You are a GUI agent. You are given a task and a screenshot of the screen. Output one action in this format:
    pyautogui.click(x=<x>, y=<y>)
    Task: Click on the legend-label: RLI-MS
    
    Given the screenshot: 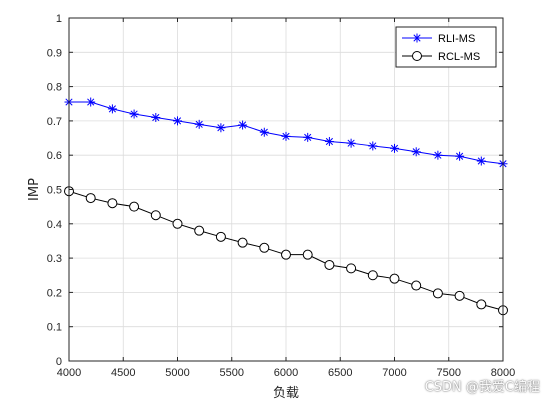 What is the action you would take?
    pyautogui.click(x=456, y=39)
    